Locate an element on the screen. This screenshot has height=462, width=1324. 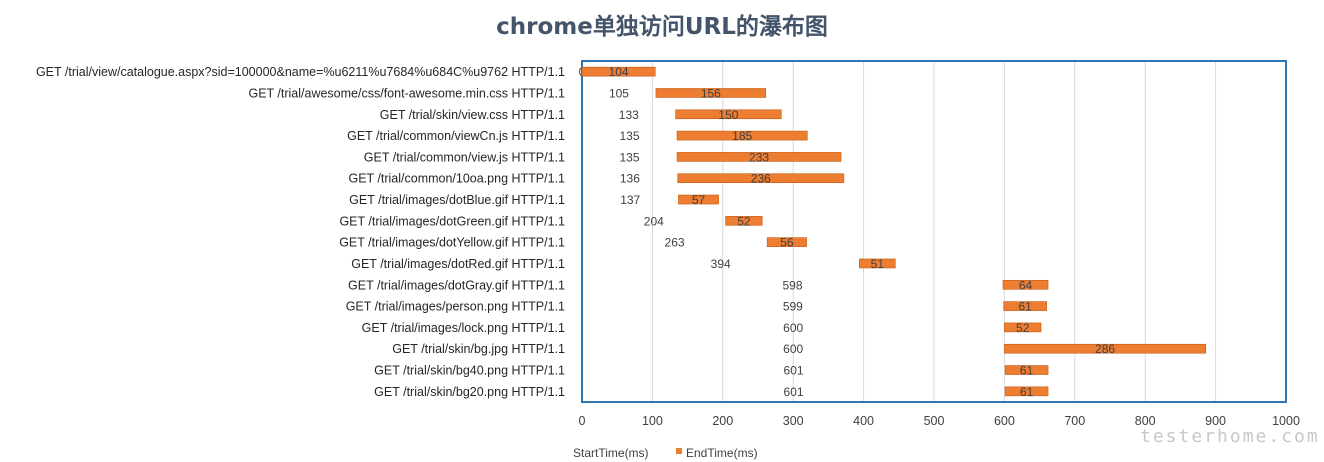
category-label: GET /trial/images/dotGray.gif HTTP/1.1 is located at coordinates (456, 285).